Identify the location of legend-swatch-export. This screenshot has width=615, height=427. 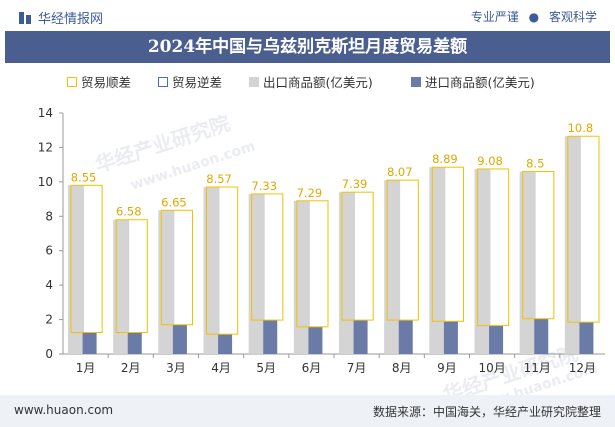
(254, 81).